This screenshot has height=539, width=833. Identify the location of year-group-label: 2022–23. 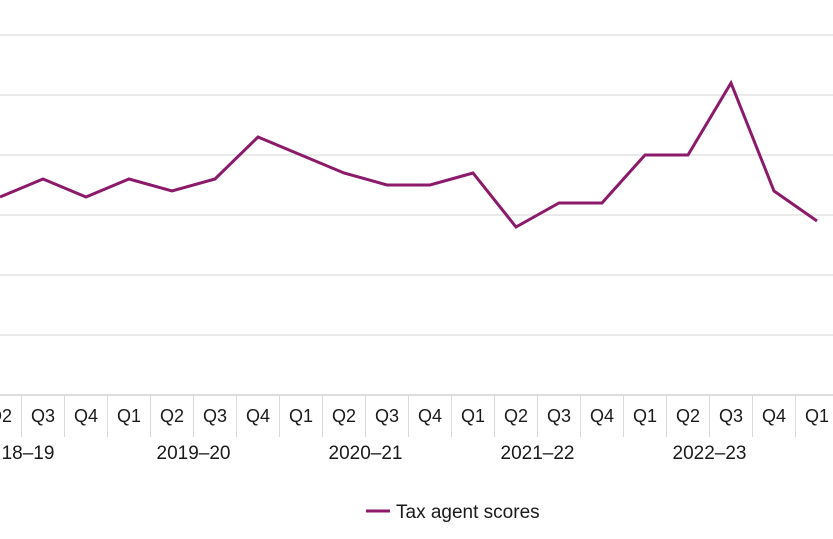
(710, 453).